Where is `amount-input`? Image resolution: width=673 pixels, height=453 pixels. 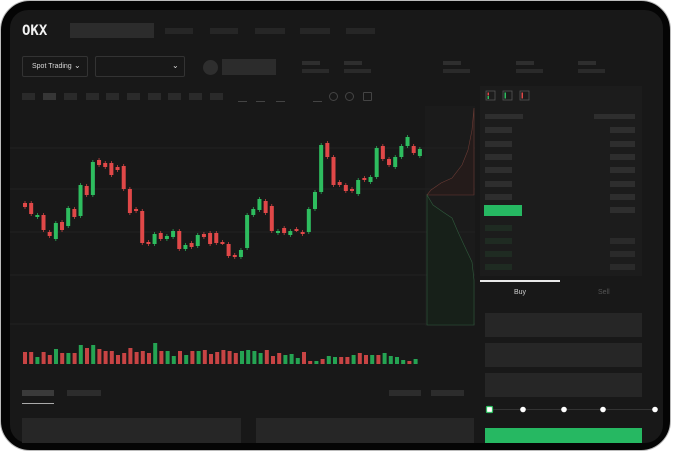
amount-input is located at coordinates (563, 355).